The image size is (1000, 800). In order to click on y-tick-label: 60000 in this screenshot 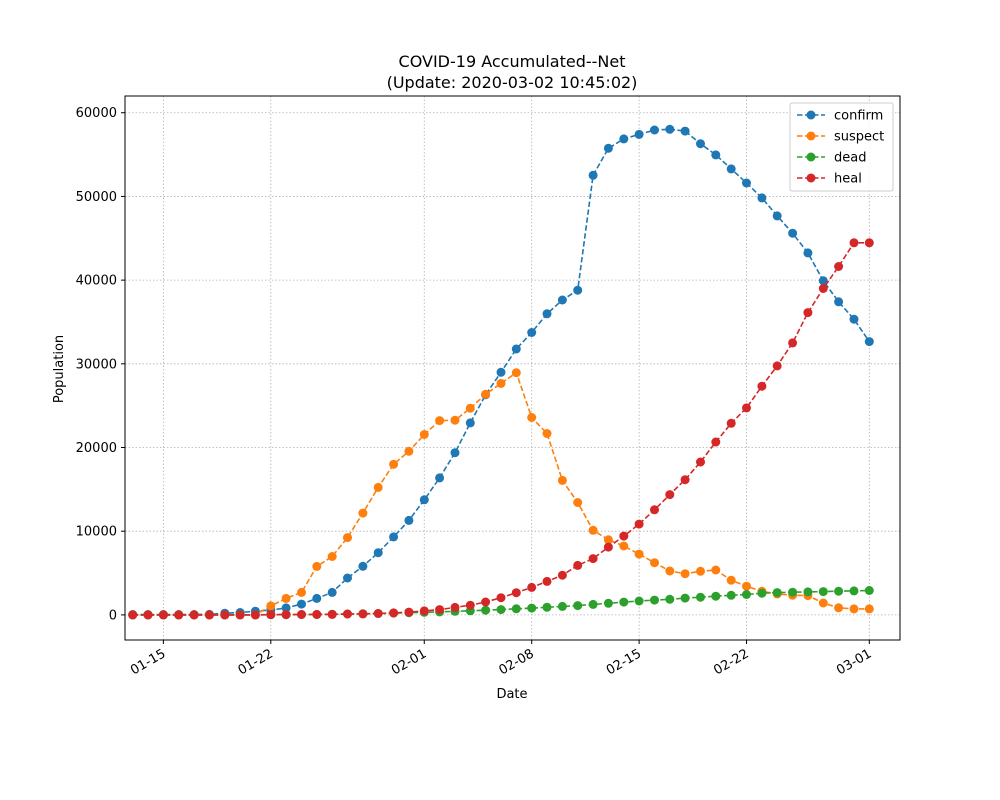, I will do `click(96, 113)`.